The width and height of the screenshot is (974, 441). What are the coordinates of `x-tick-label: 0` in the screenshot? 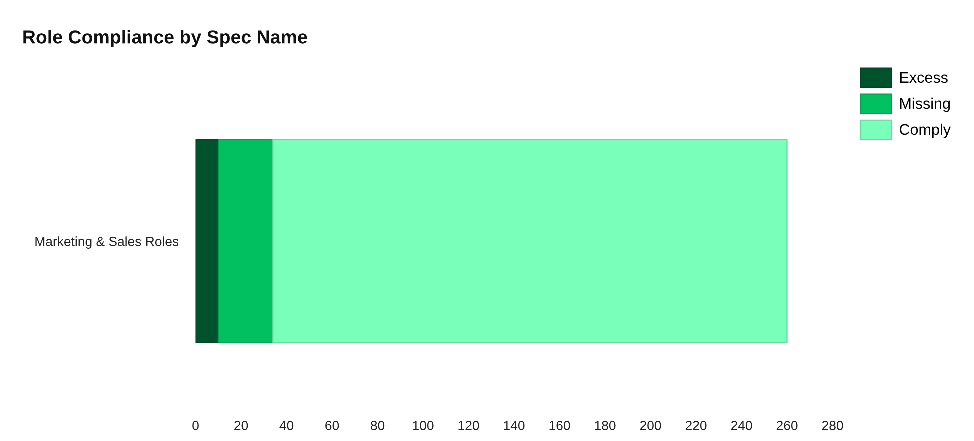 It's located at (195, 425).